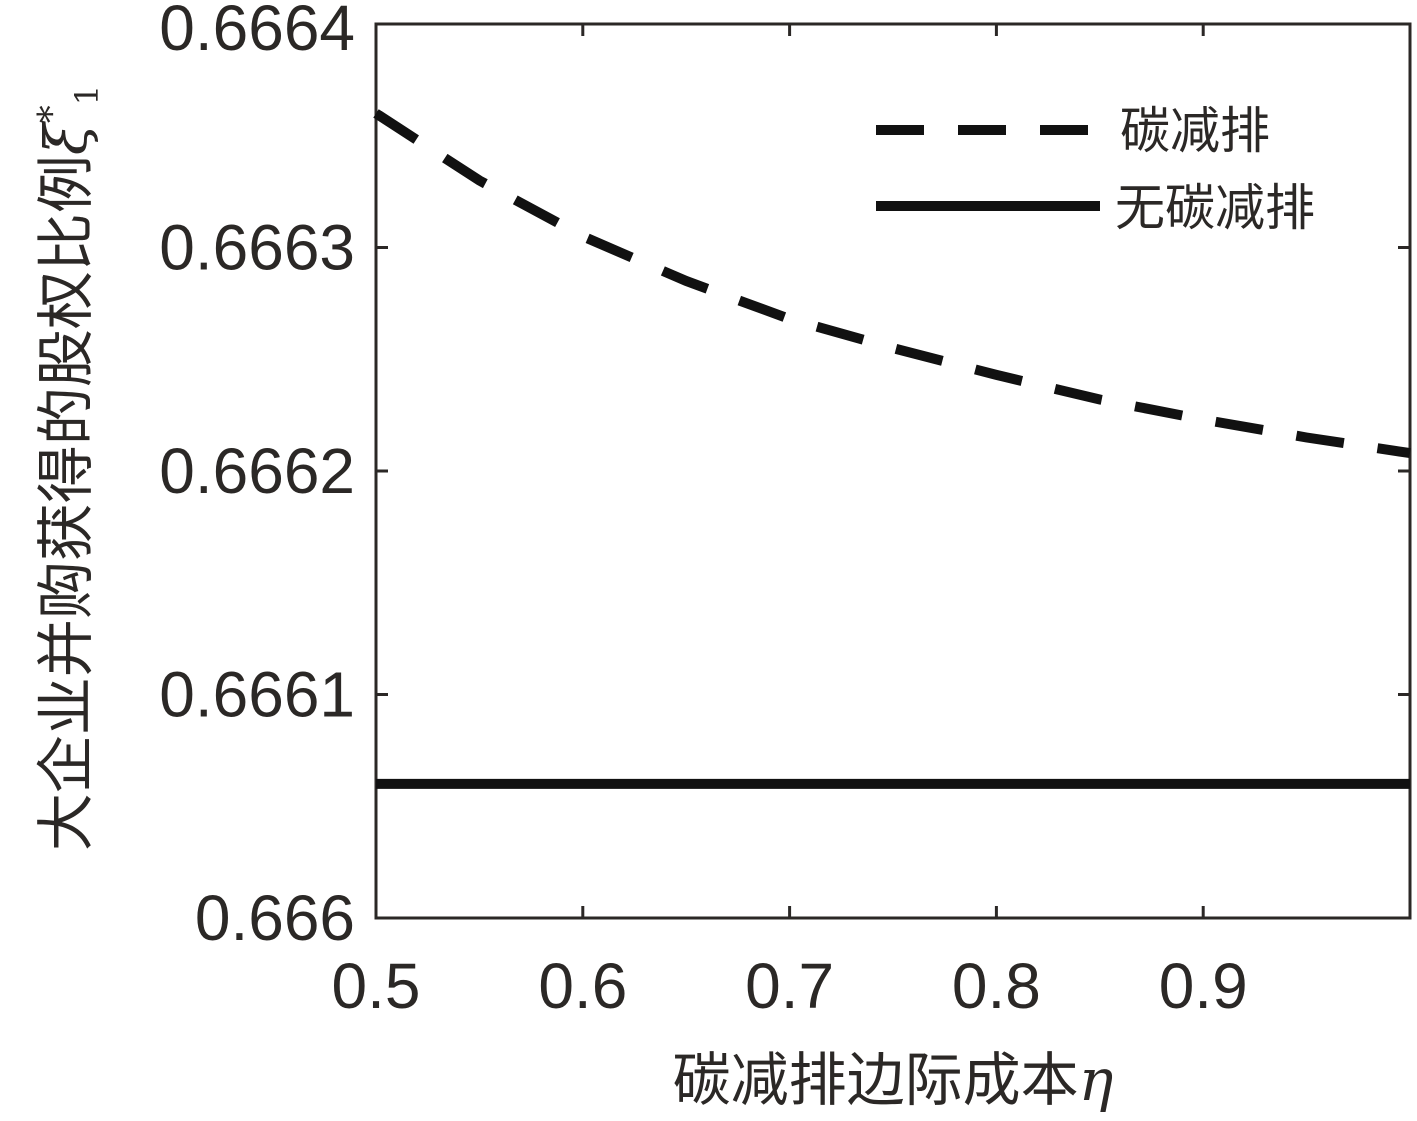  I want to click on y-axis-title-text: 大企业并购获得的股权比例, so click(66, 503).